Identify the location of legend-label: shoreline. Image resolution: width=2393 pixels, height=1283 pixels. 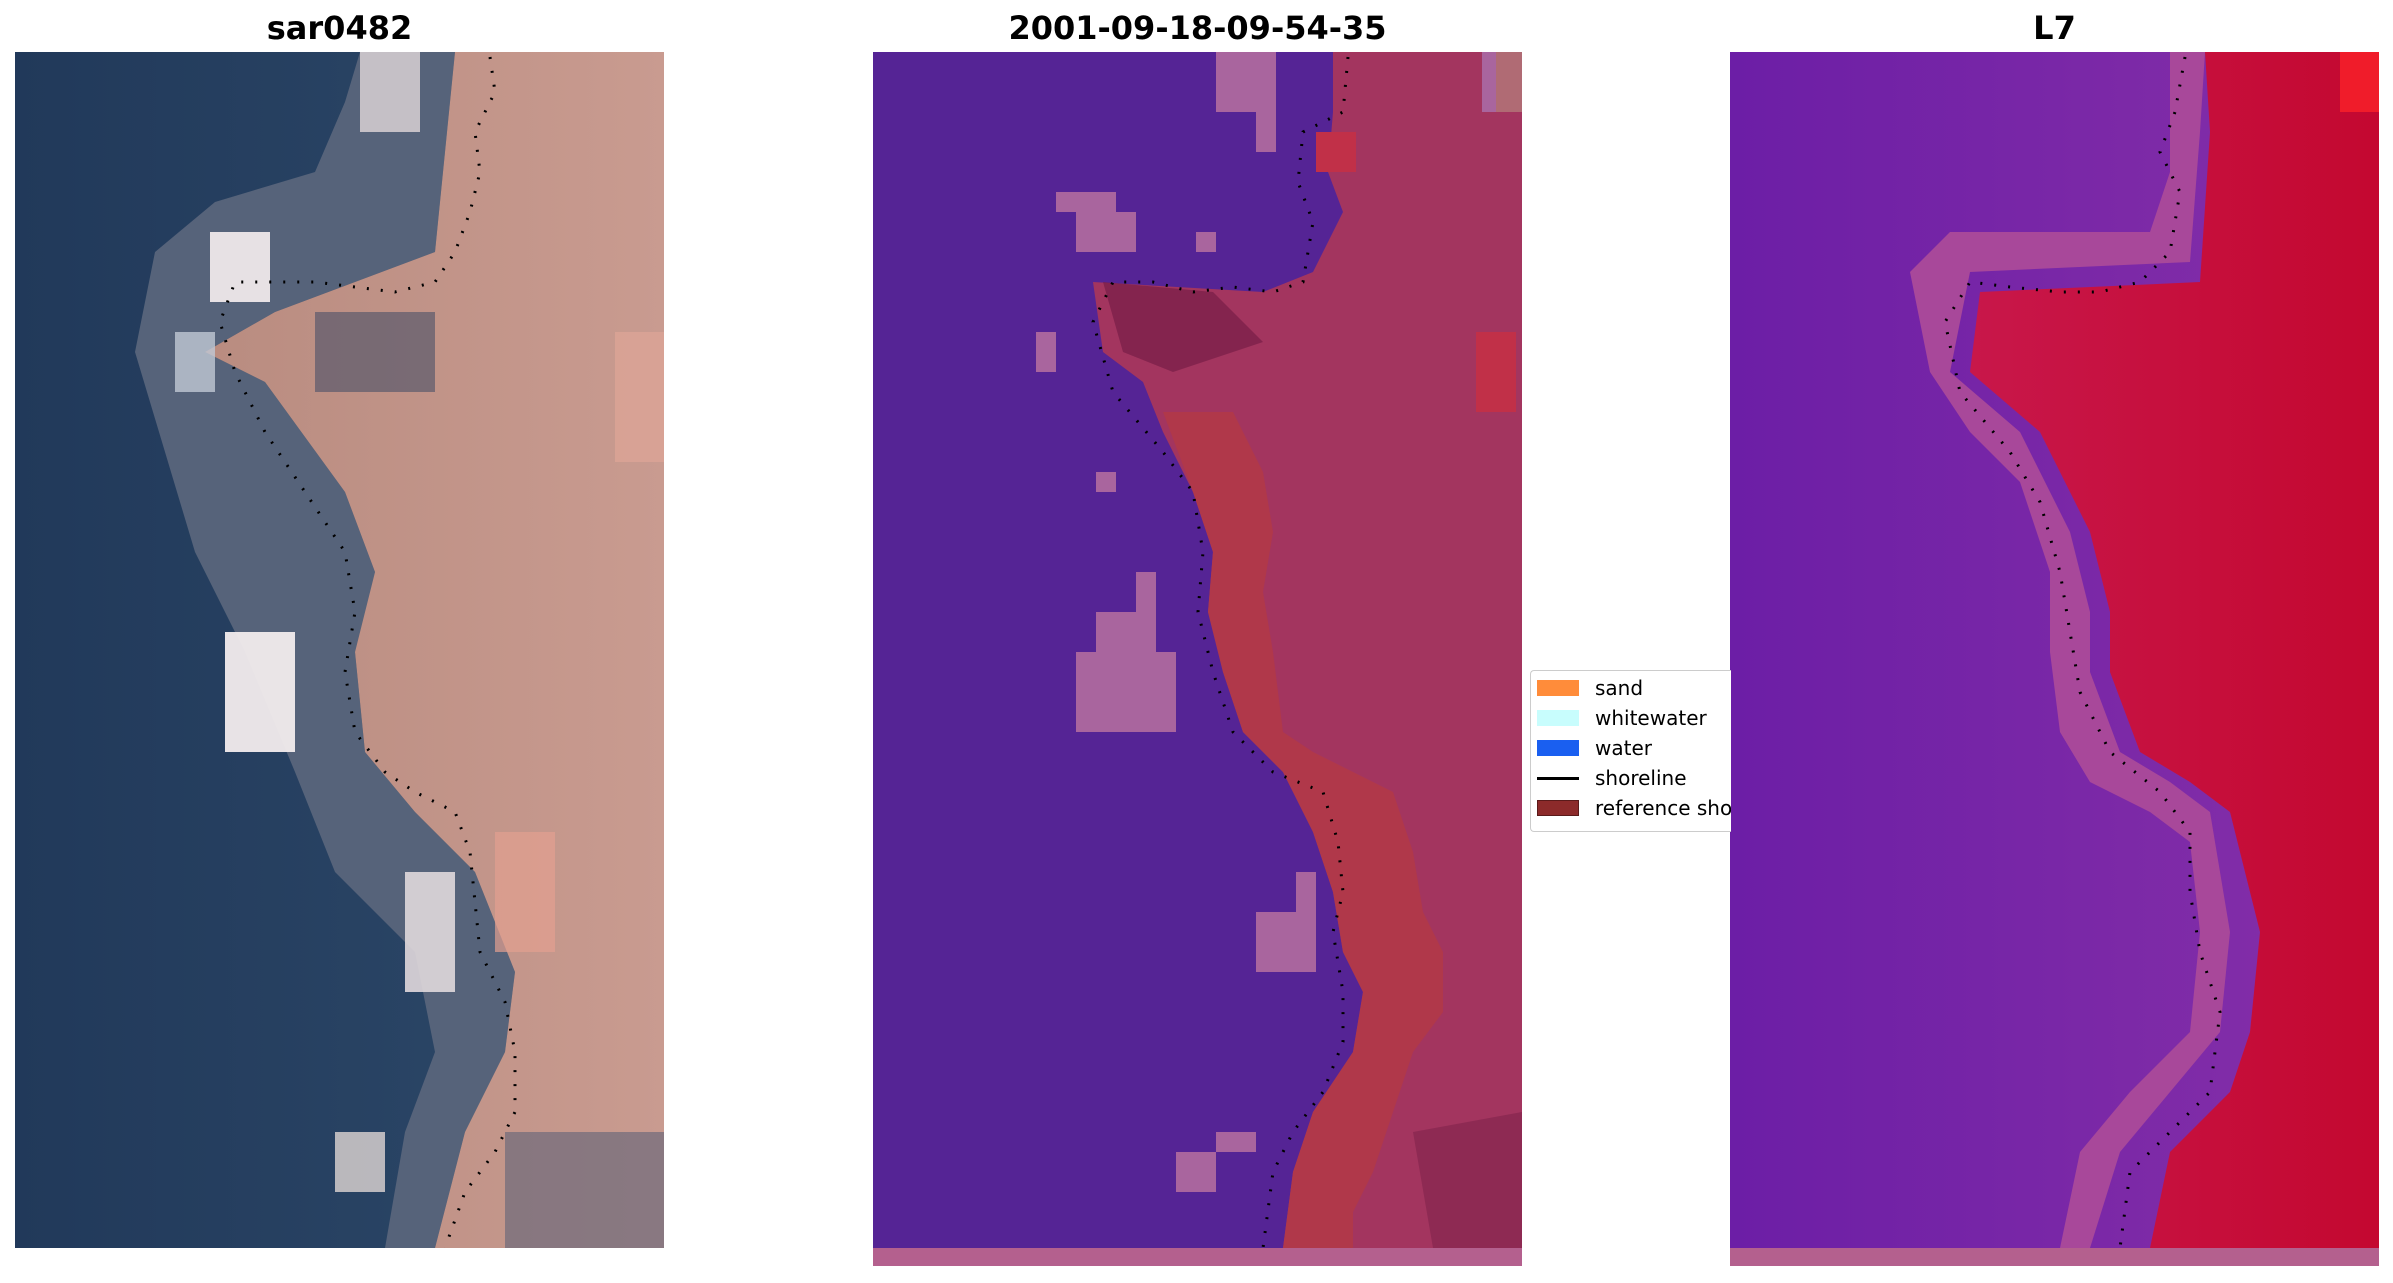
(1641, 778).